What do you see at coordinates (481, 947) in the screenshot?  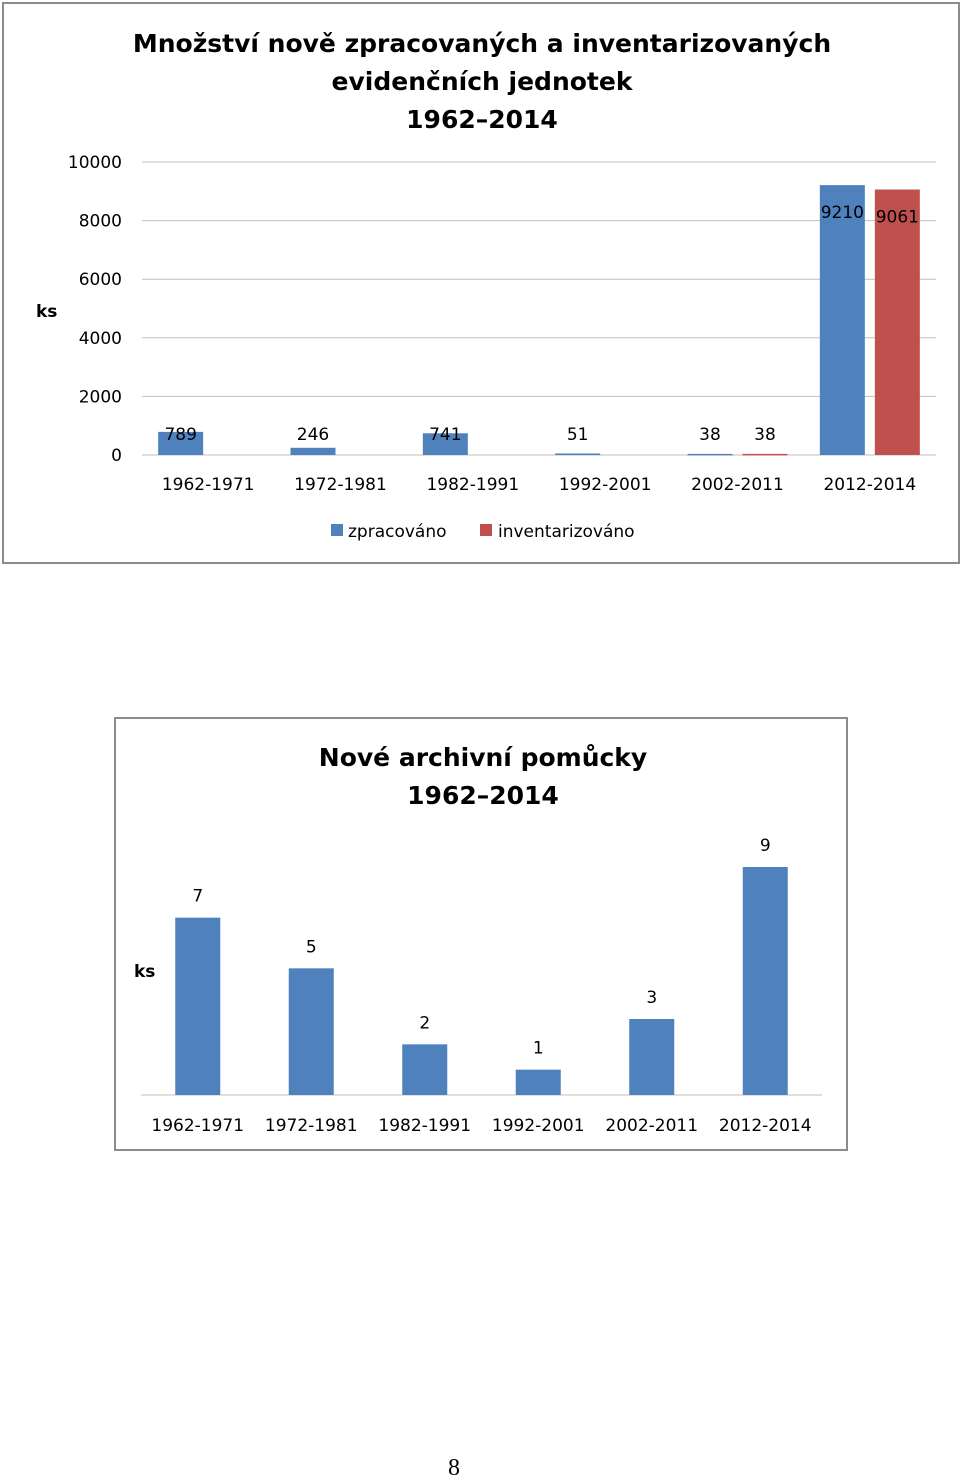 I see `data-labels: 7 5 2 1 3 9` at bounding box center [481, 947].